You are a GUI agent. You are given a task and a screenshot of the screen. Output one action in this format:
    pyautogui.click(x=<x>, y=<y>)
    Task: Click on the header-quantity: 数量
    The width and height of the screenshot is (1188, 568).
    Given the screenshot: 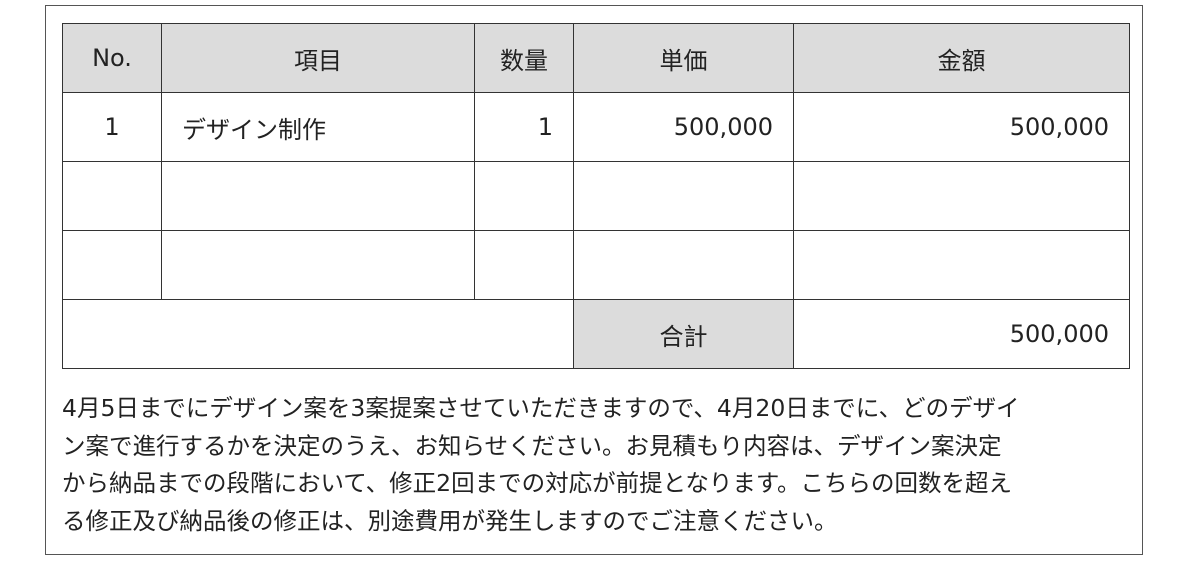 What is the action you would take?
    pyautogui.click(x=524, y=58)
    